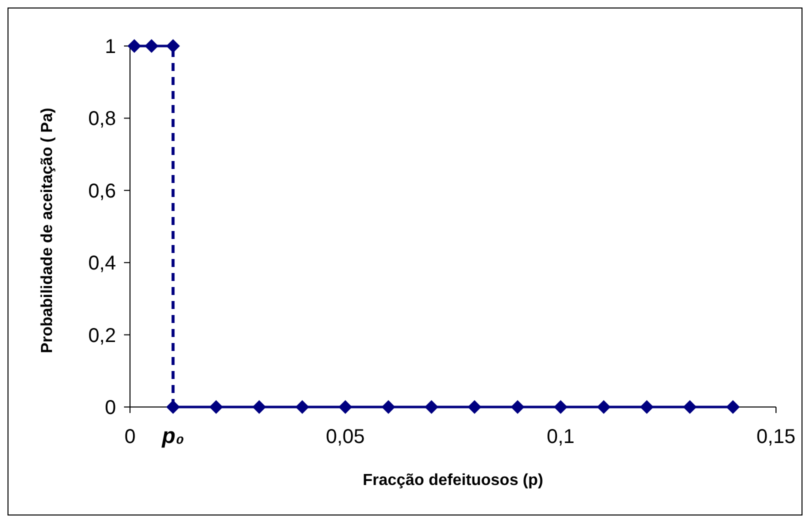  Describe the element at coordinates (345, 437) in the screenshot. I see `x-tick-label: 0,05` at that location.